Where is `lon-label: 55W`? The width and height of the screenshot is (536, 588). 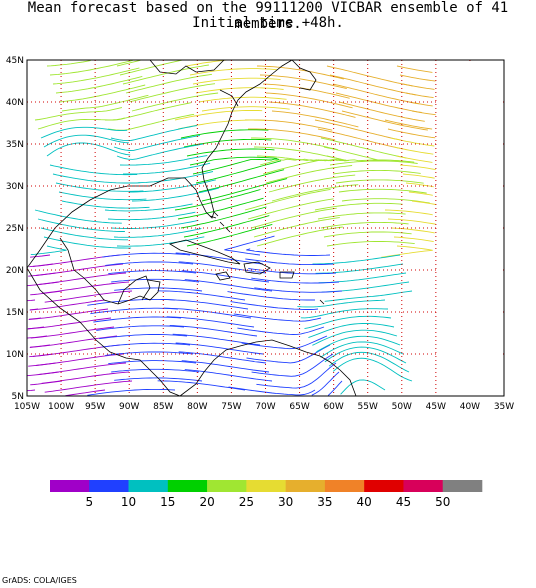 lon-label: 55W is located at coordinates (368, 407).